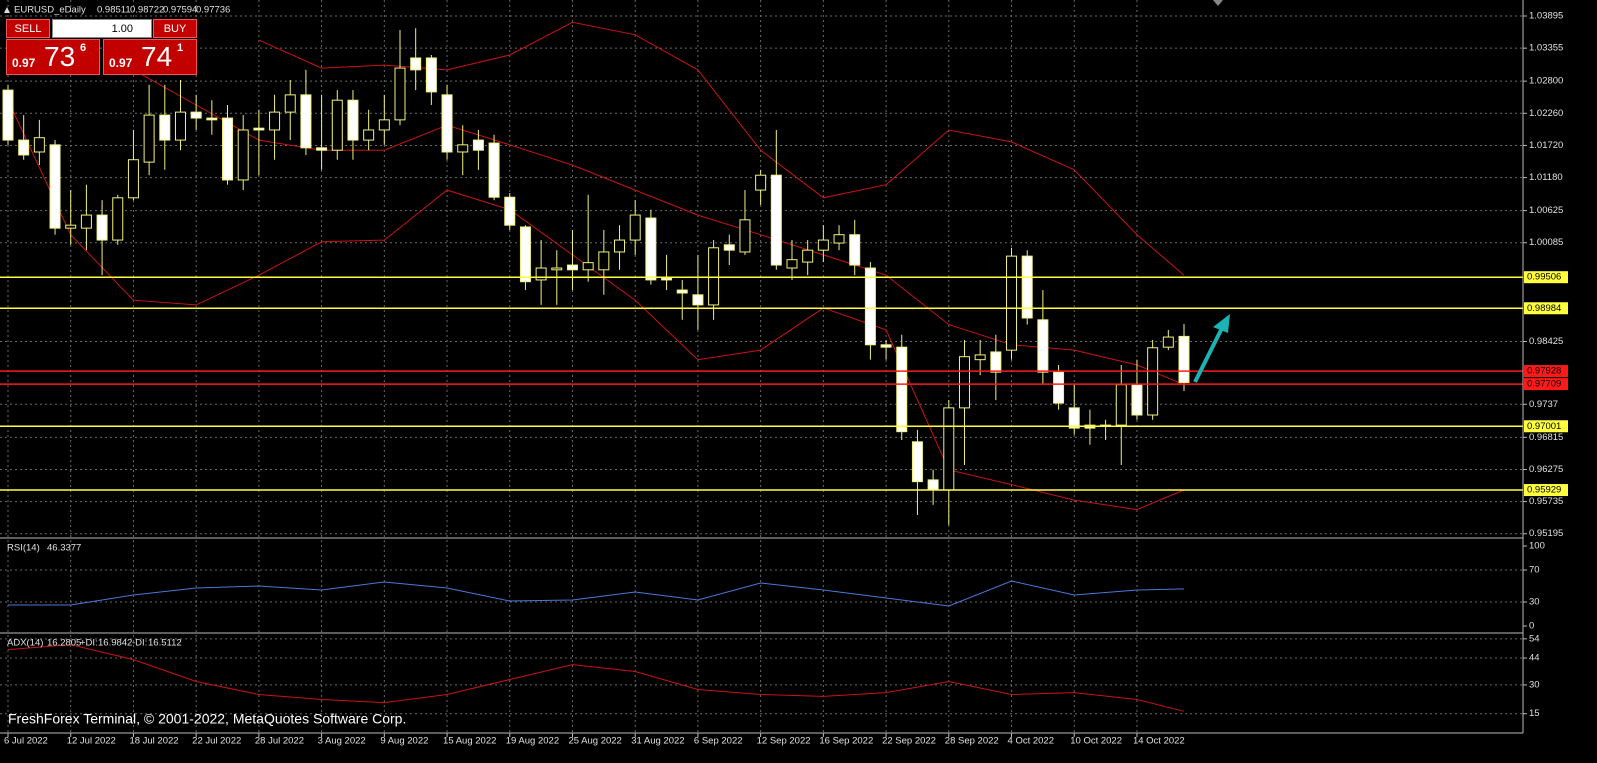 The image size is (1597, 763). What do you see at coordinates (139, 643) in the screenshot?
I see `minus-di-label: -DI:` at bounding box center [139, 643].